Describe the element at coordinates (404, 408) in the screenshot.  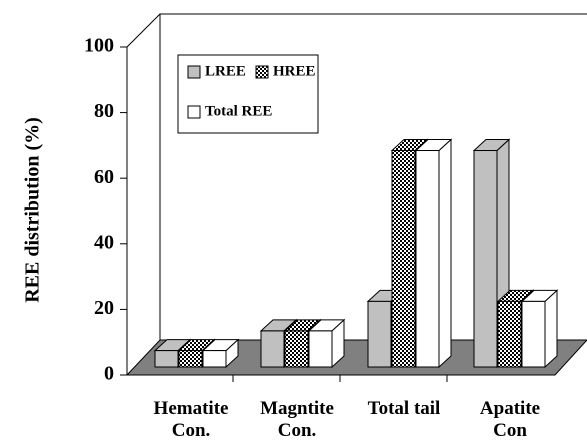
I see `x-tick-label: Total tail` at that location.